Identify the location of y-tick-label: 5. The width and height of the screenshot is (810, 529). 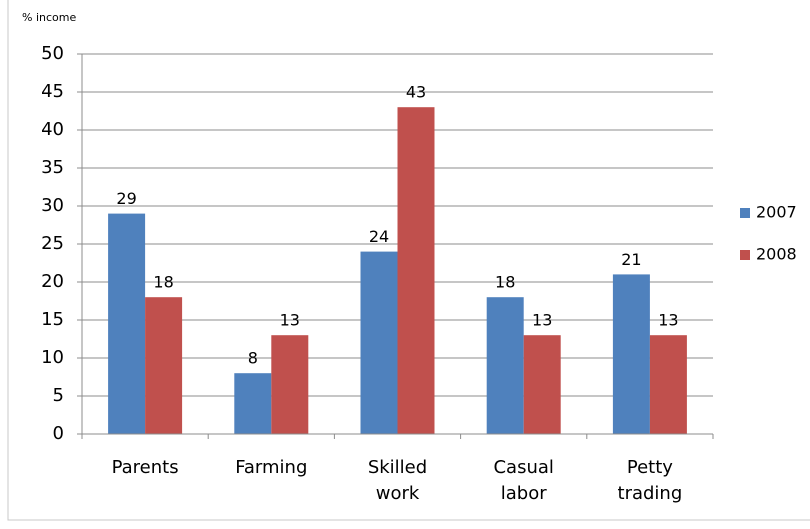
(58, 395).